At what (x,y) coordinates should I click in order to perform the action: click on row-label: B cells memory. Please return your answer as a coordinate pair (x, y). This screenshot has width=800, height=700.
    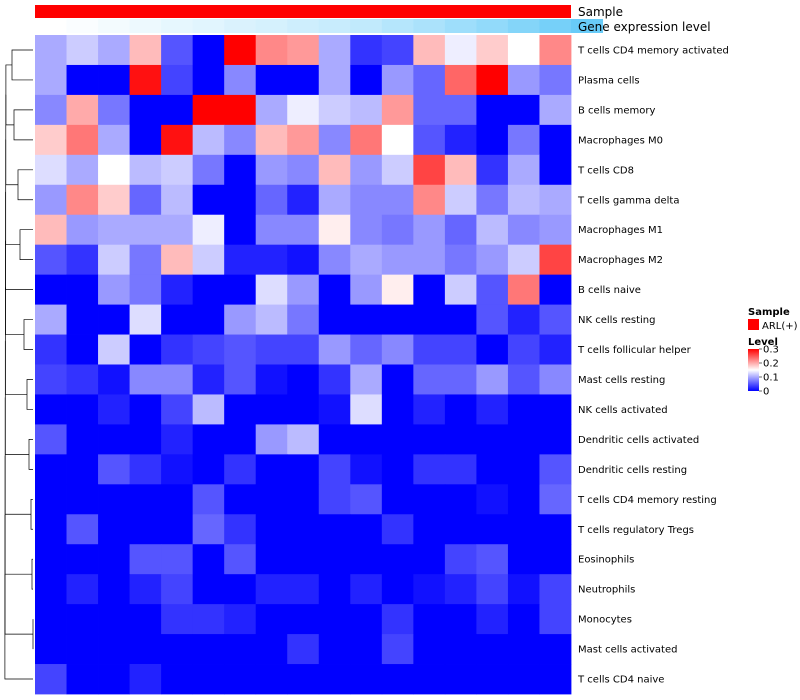
    Looking at the image, I should click on (616, 110).